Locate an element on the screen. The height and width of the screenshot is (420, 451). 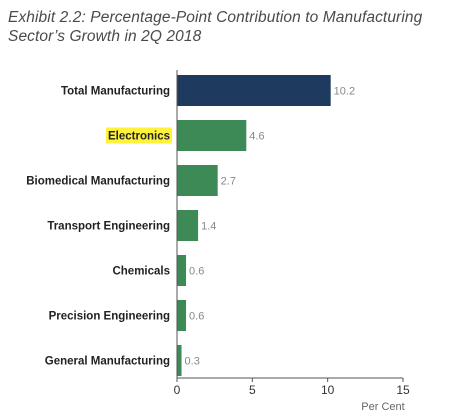
category-label-transport-engineering: Transport Engineering is located at coordinates (108, 227).